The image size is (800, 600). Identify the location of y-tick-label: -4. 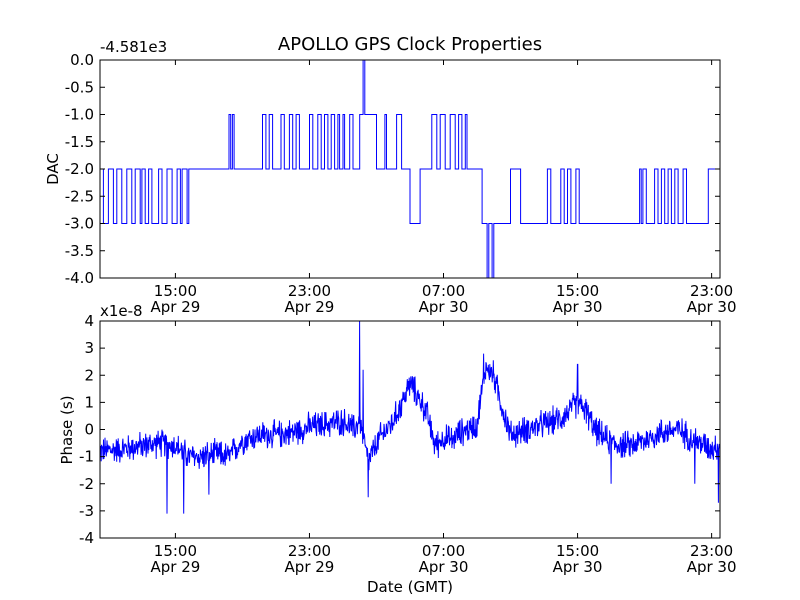
(86, 538).